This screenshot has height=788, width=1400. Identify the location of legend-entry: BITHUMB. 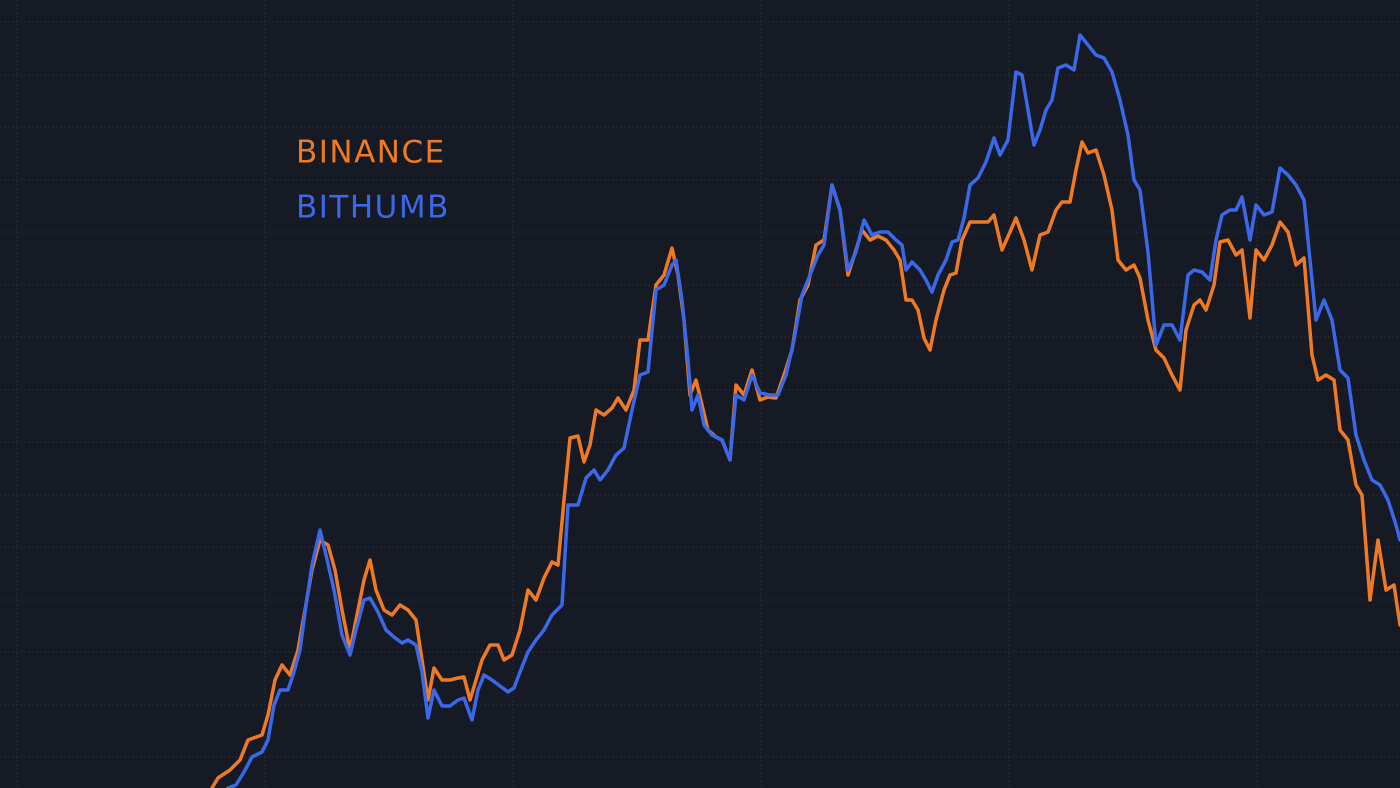
(373, 208).